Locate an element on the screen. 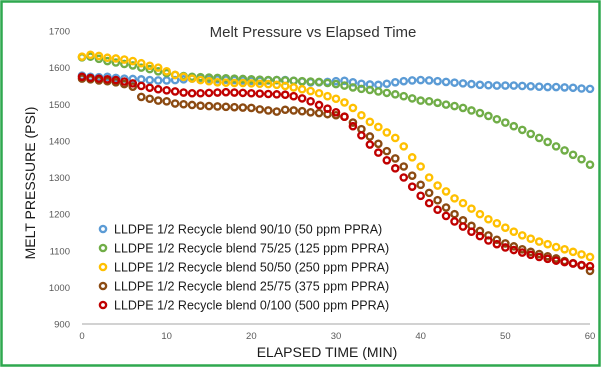 The image size is (601, 367). x-tick-label: 40 is located at coordinates (420, 336).